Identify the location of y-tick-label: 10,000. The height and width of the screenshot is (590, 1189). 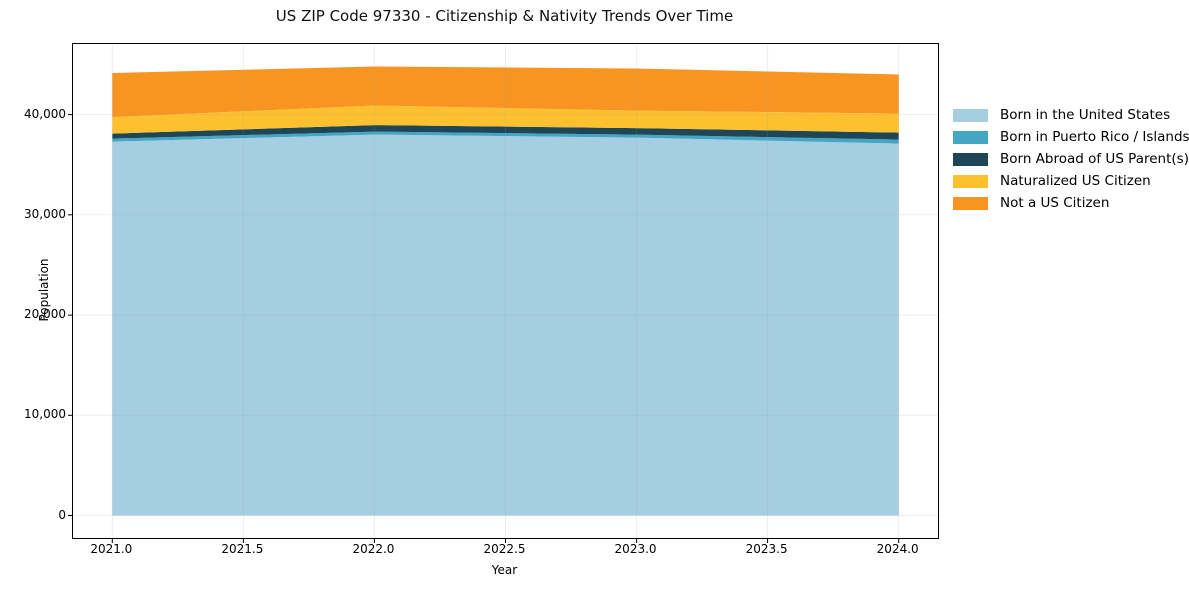
(45, 414).